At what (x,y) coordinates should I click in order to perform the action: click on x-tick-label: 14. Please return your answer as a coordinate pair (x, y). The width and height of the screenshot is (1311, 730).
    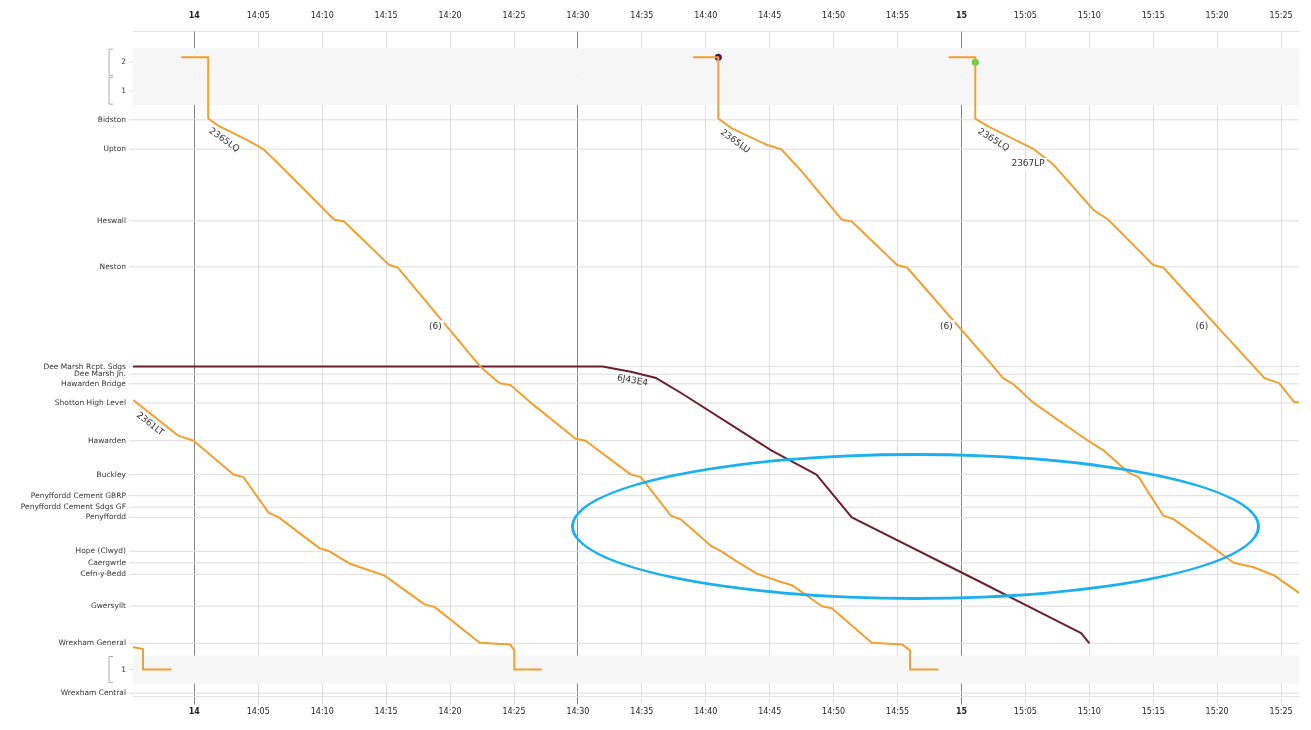
    Looking at the image, I should click on (194, 712).